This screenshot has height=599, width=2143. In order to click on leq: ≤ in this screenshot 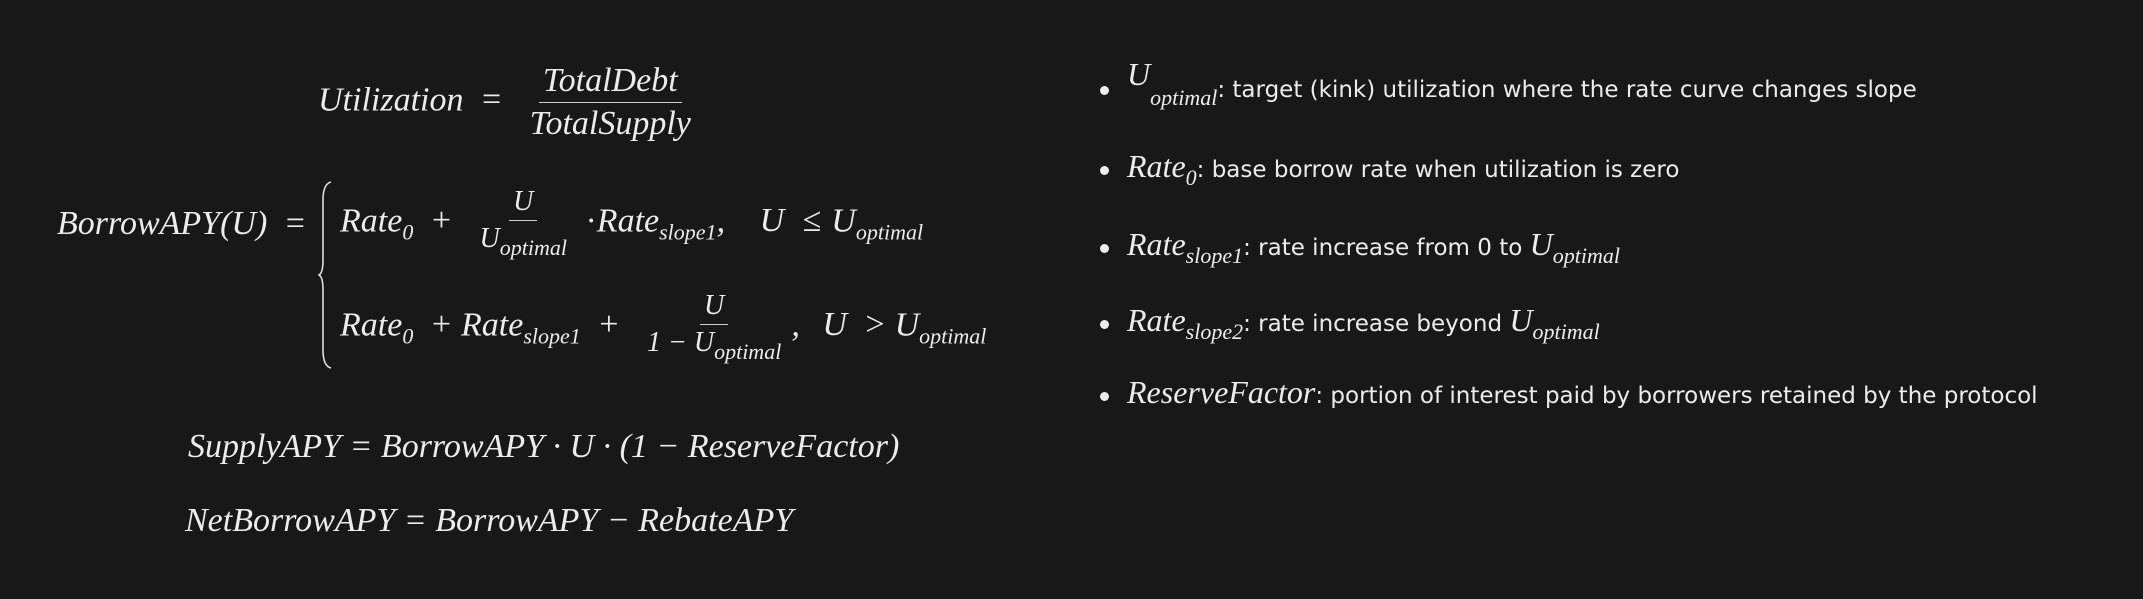, I will do `click(812, 221)`.